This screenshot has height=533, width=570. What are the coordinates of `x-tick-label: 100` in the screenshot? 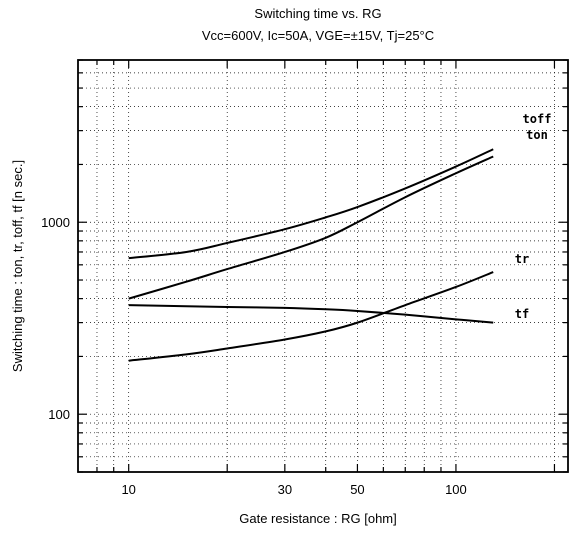 It's located at (456, 489).